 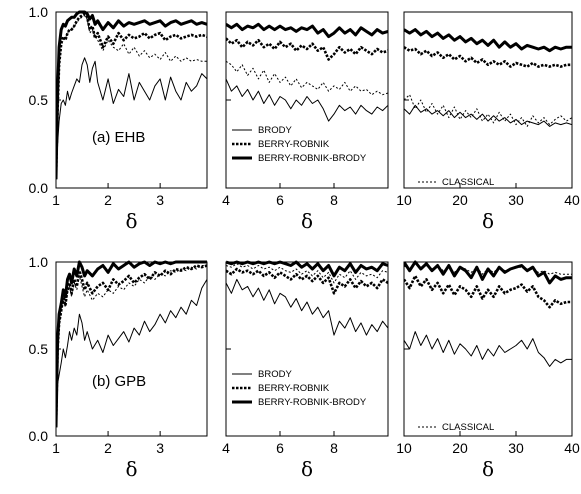 What do you see at coordinates (488, 370) in the screenshot?
I see `panel-1-2: 10 20 30 40 δ CLASSICAL` at bounding box center [488, 370].